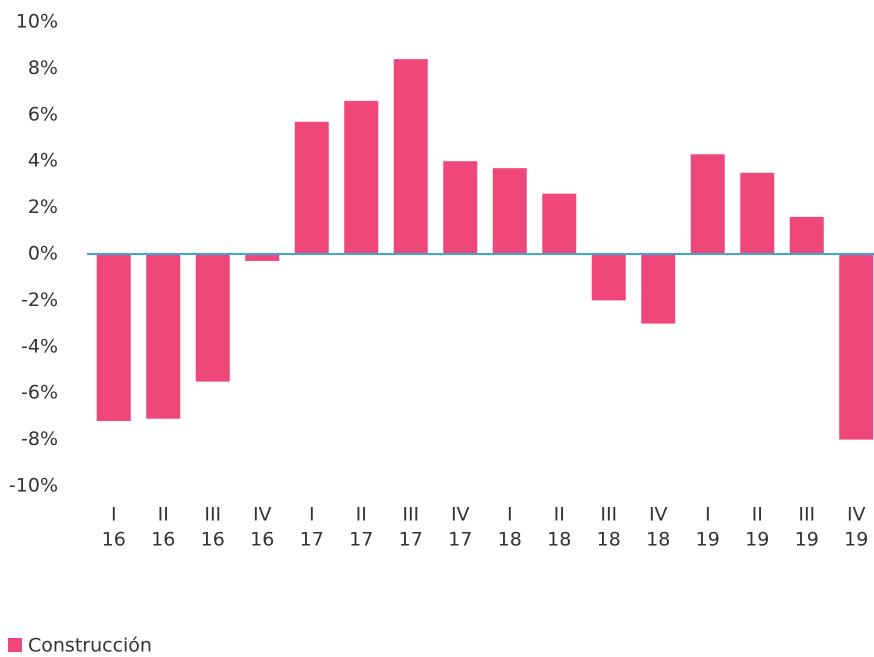 The image size is (874, 657). Describe the element at coordinates (43, 207) in the screenshot. I see `y-tick-label: 2%` at that location.